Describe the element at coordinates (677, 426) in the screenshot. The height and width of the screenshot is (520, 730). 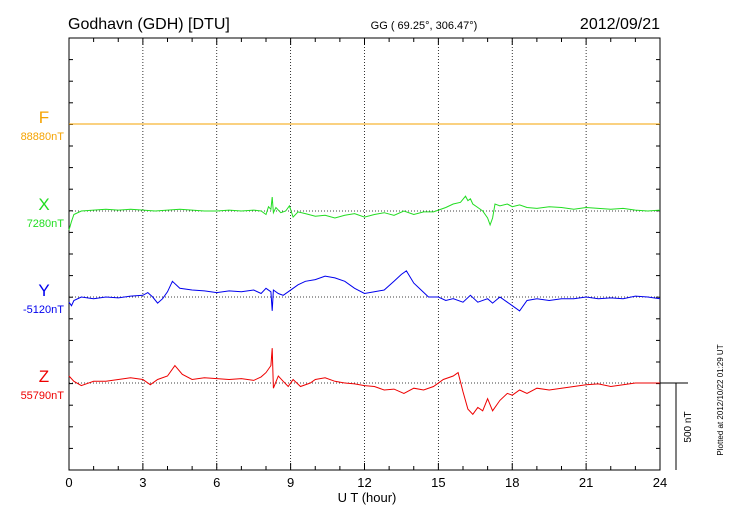
I see `scale-bar: 500 nT` at that location.